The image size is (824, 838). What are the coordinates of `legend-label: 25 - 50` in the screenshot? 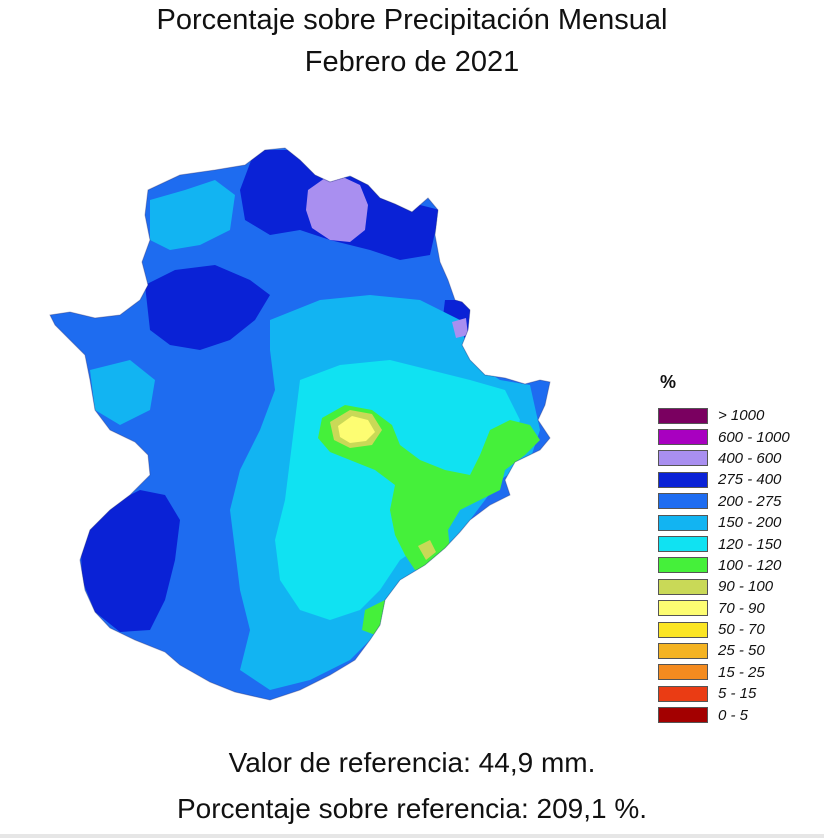 It's located at (741, 651).